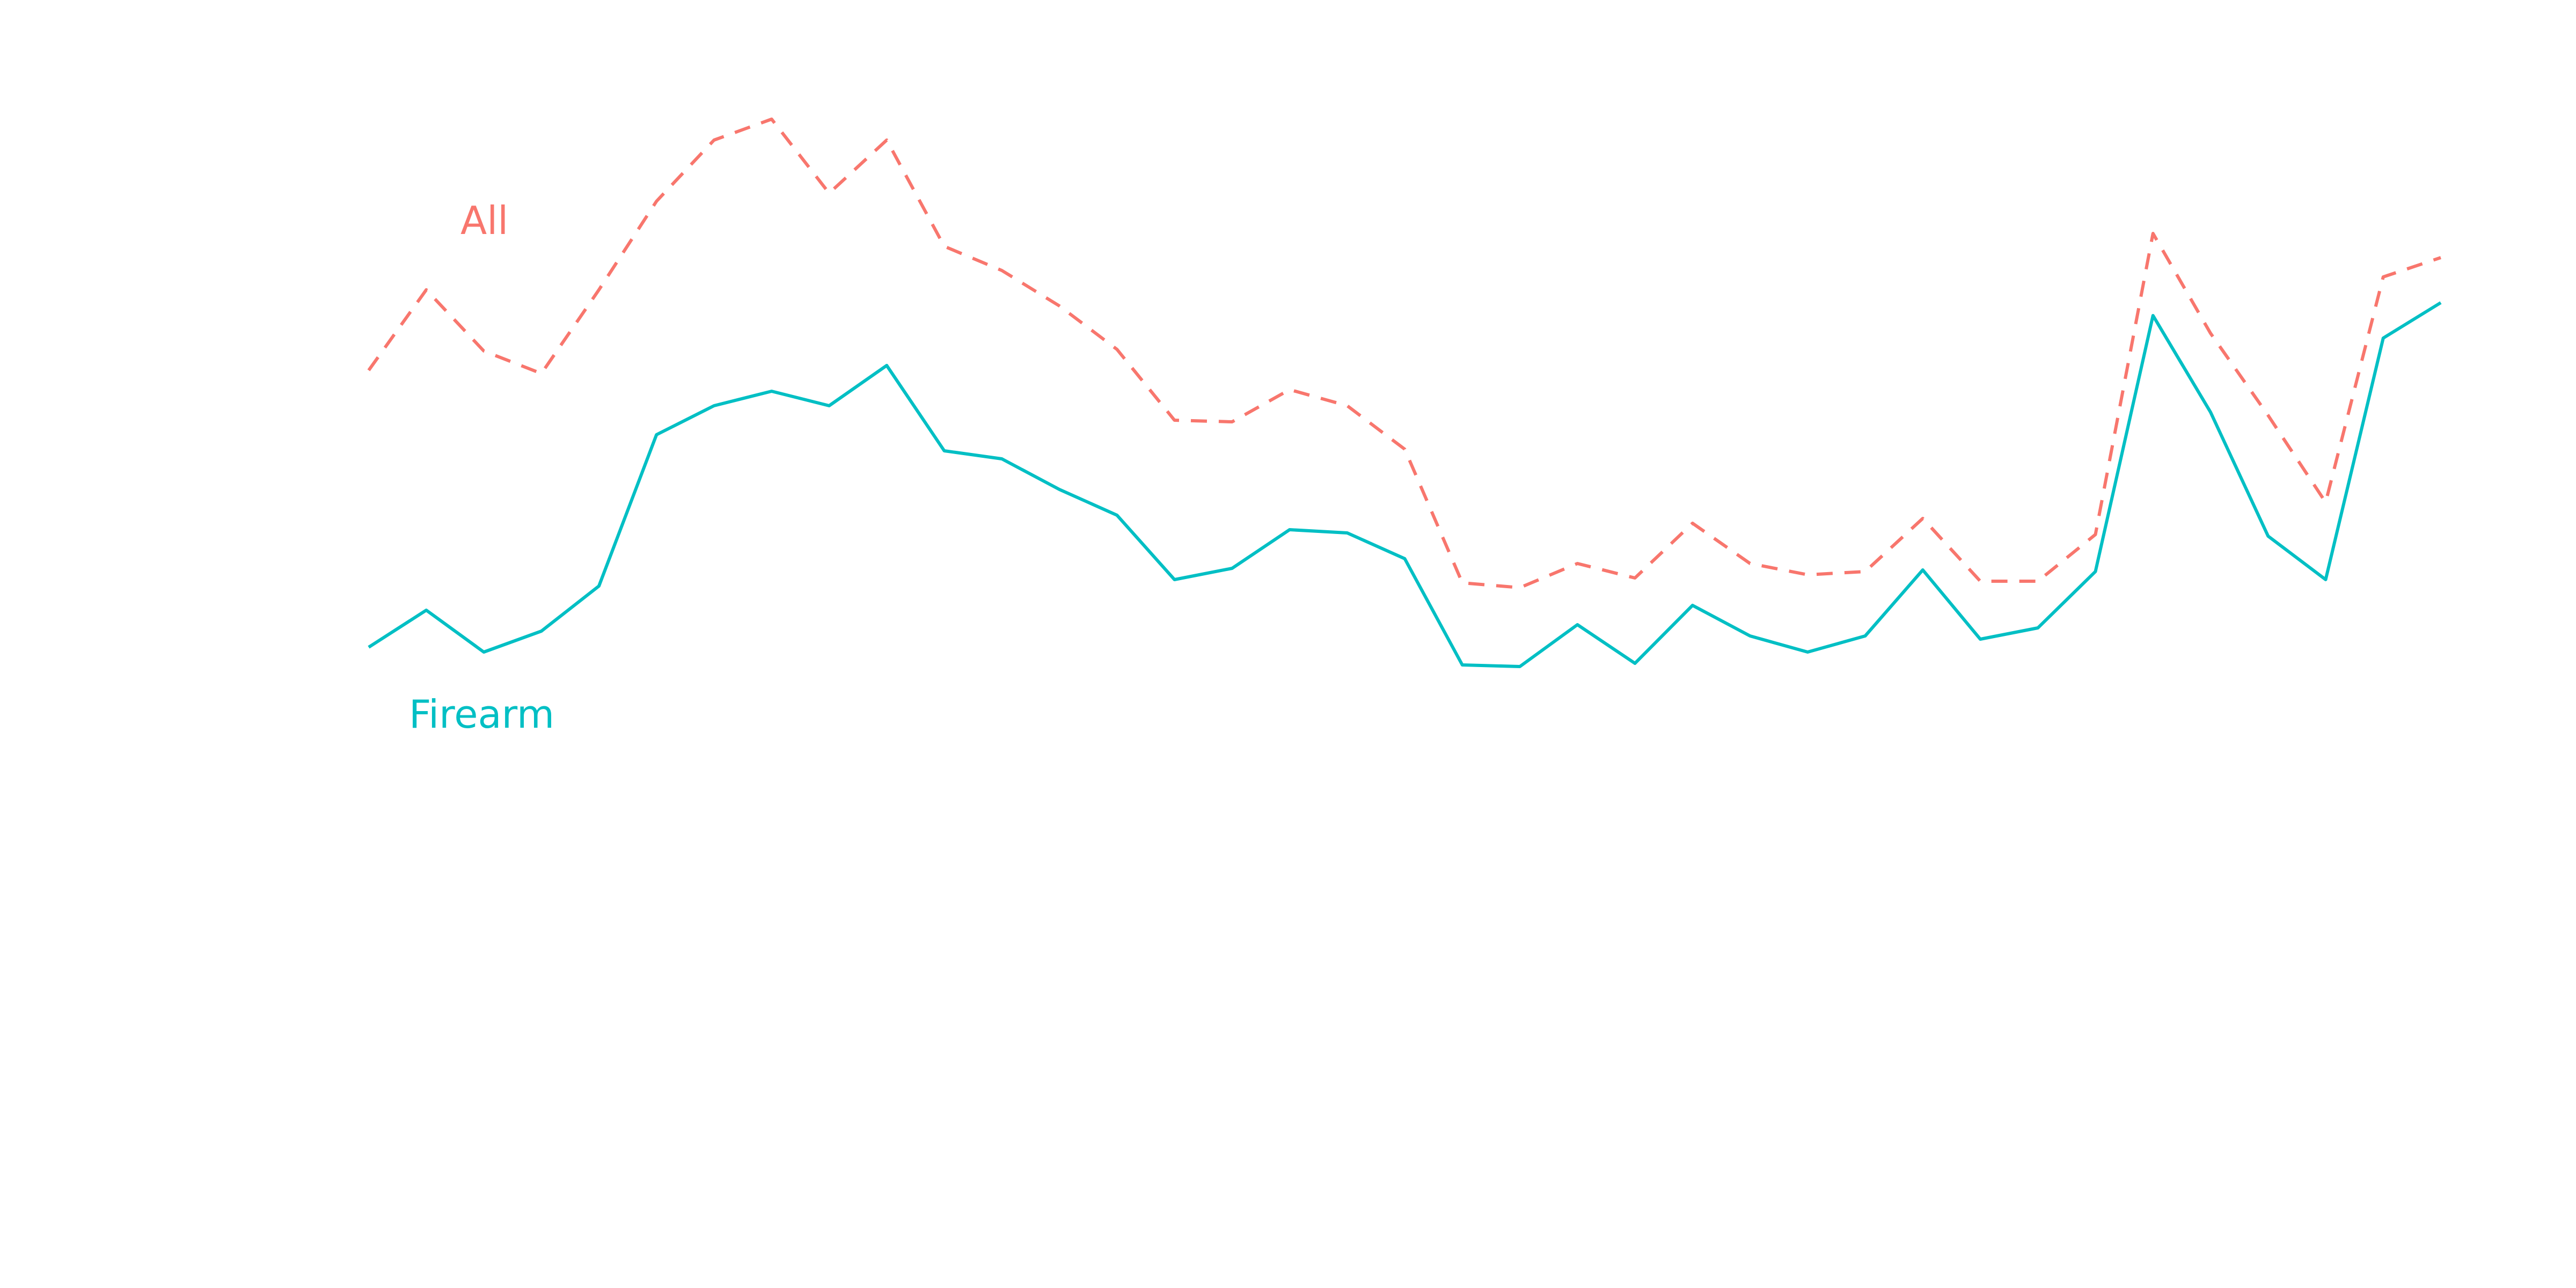  What do you see at coordinates (481, 467) in the screenshot?
I see `series-labels: All Firearm` at bounding box center [481, 467].